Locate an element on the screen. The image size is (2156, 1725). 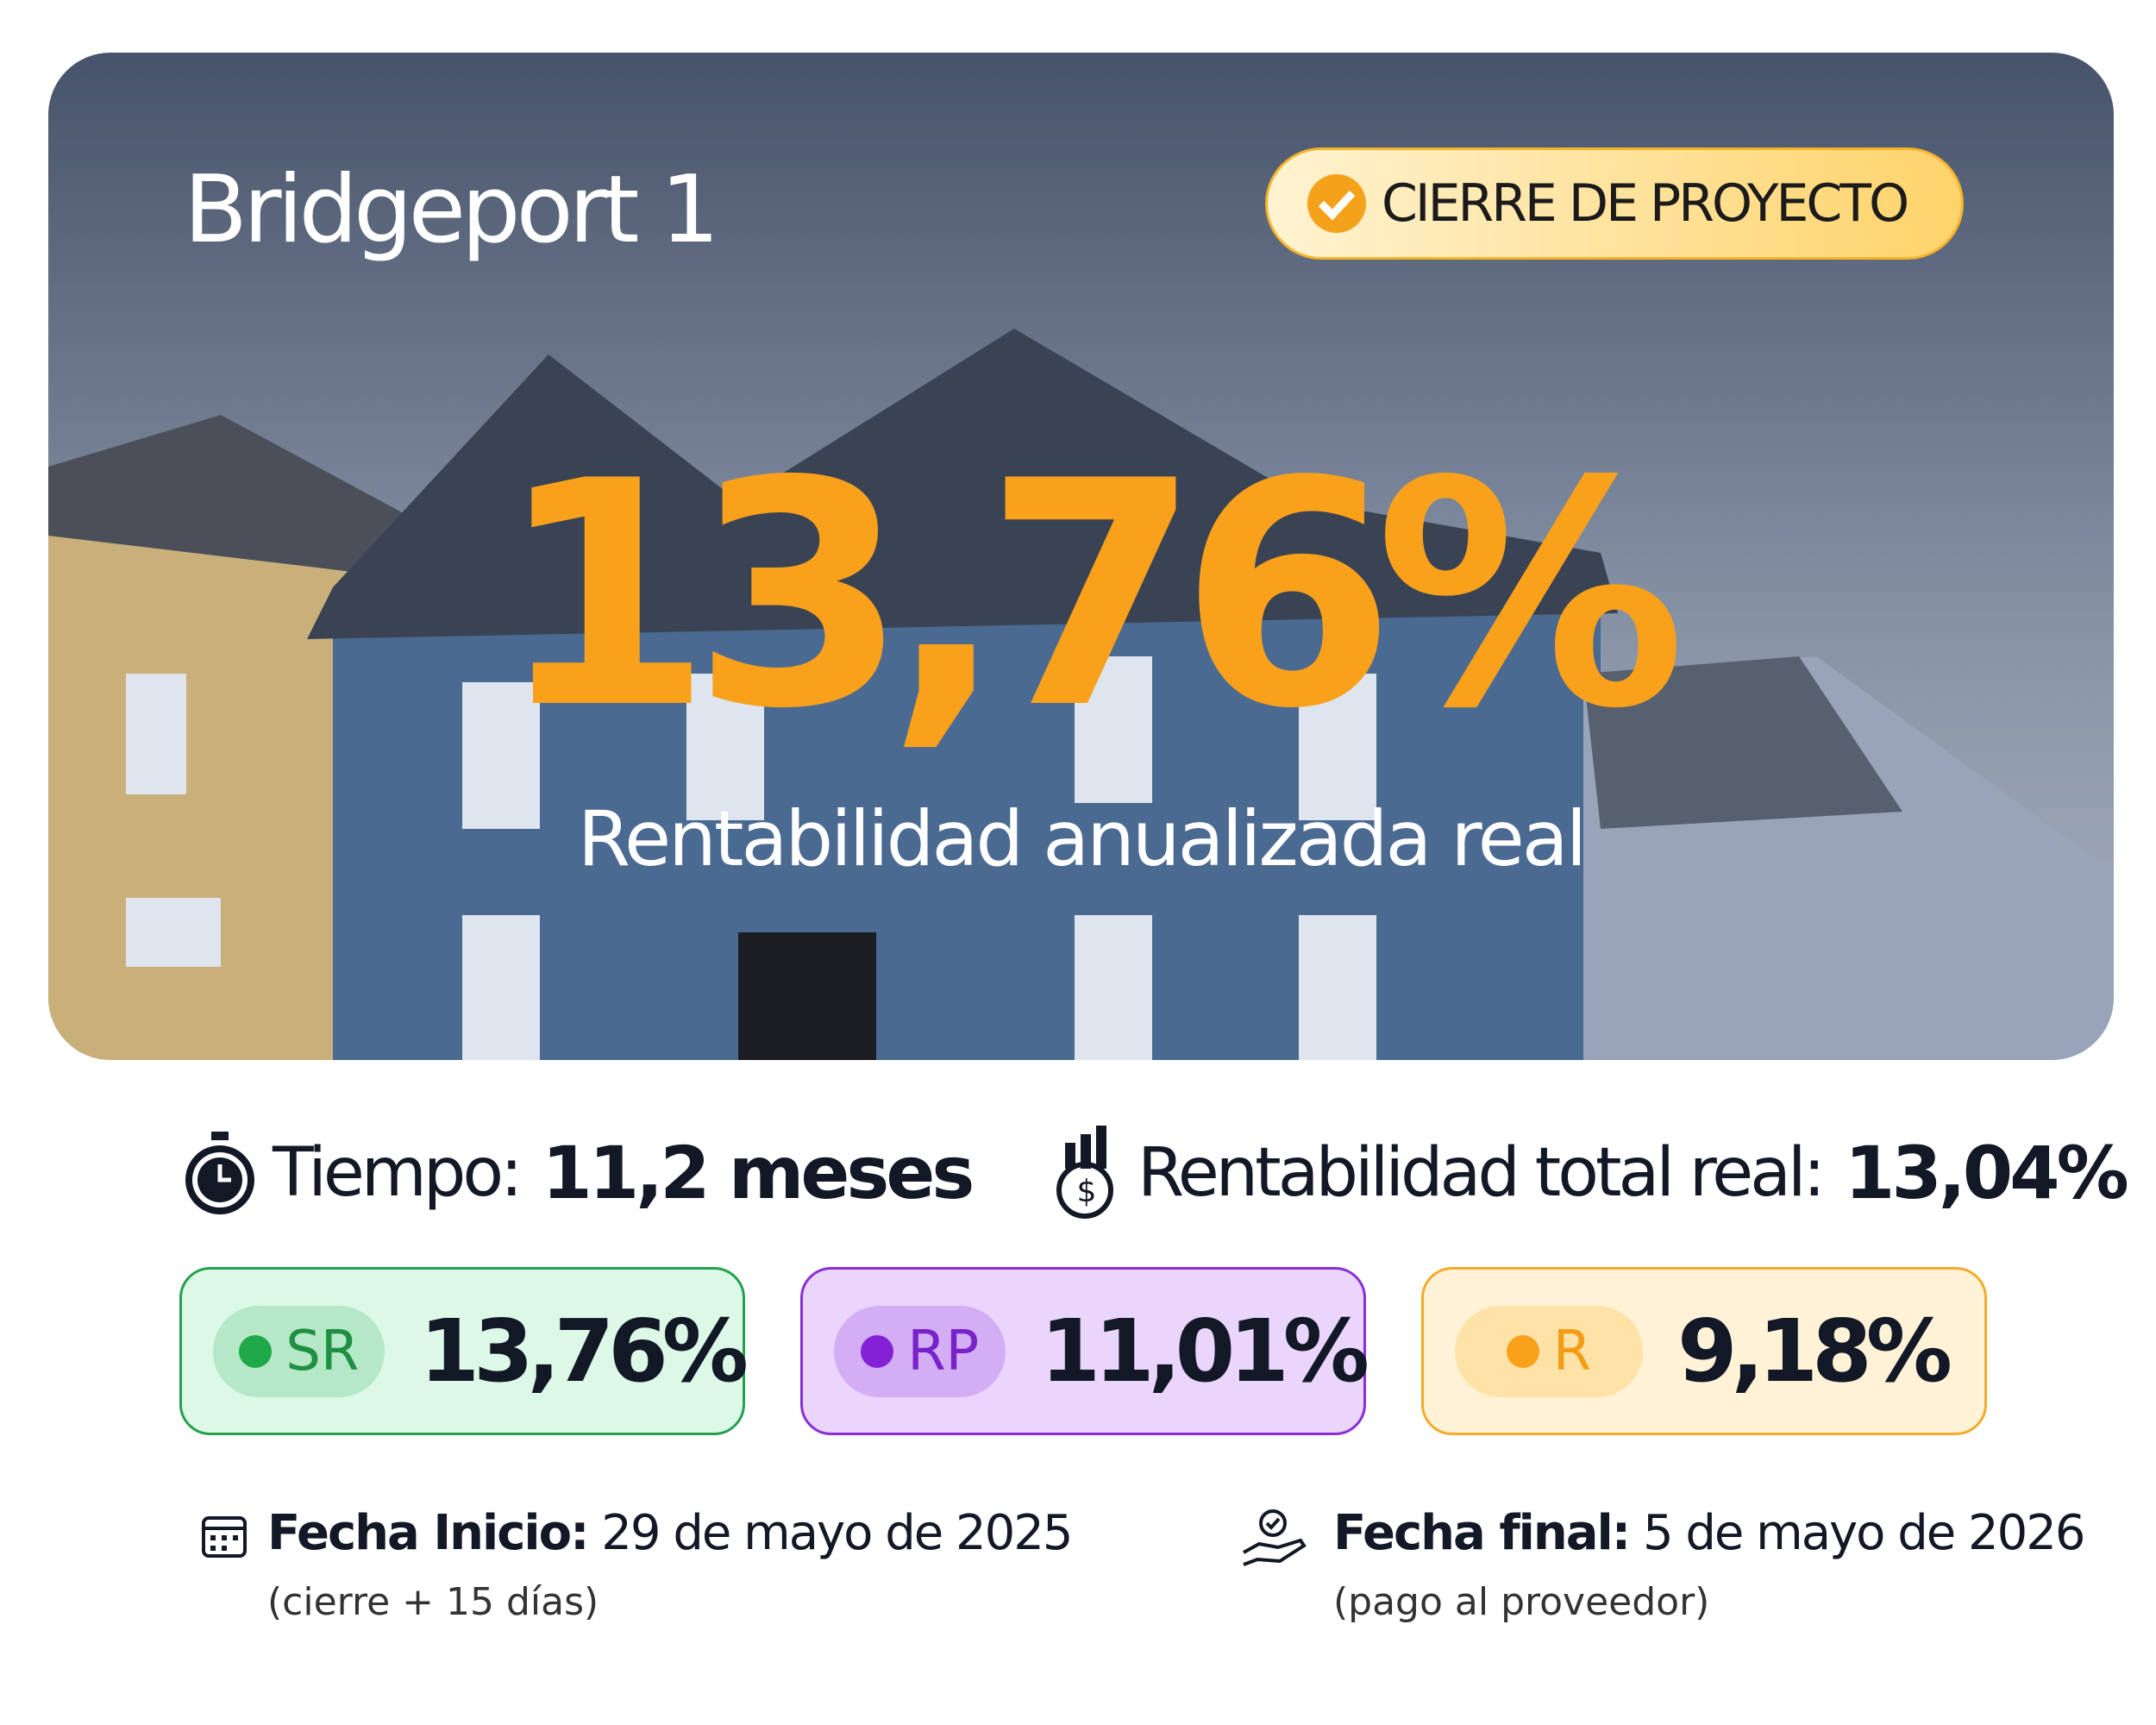
payment-icon is located at coordinates (1275, 1538).